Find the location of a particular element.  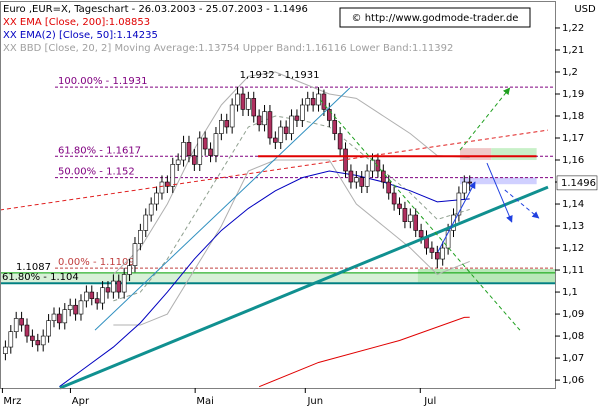

x-tick-label: Apr is located at coordinates (81, 401).